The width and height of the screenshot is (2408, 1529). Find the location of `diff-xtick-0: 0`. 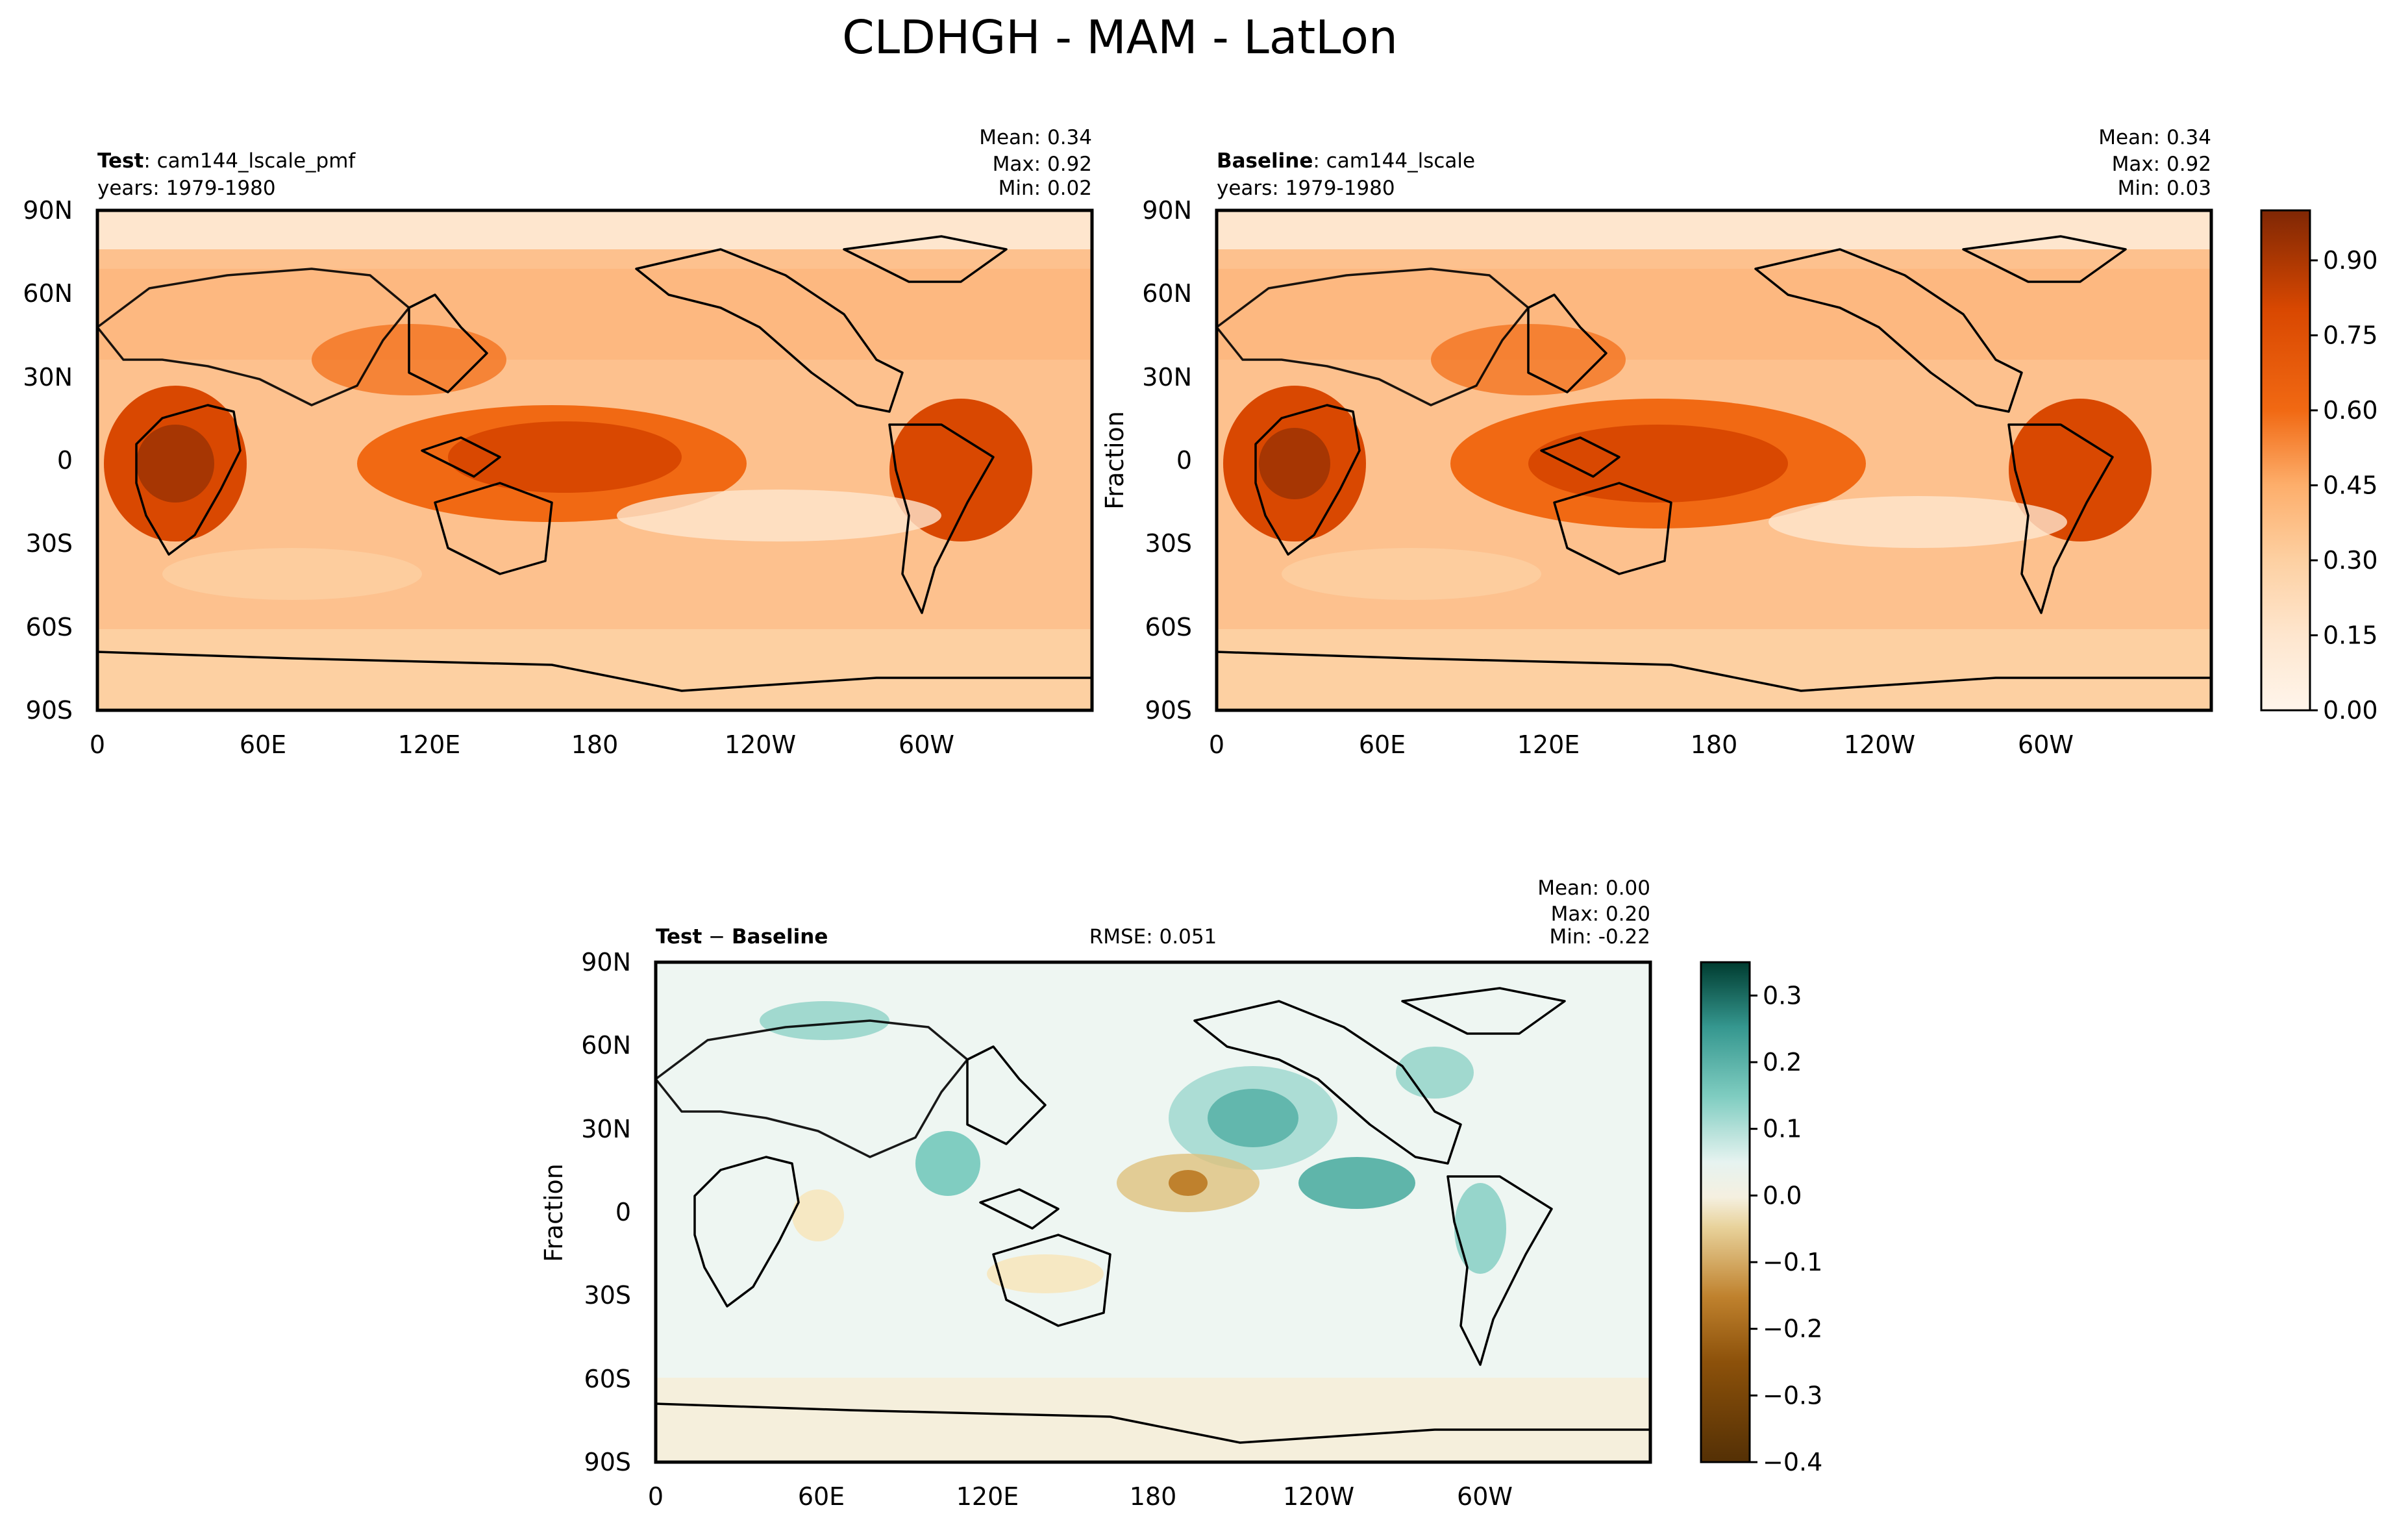

diff-xtick-0: 0 is located at coordinates (656, 1496).